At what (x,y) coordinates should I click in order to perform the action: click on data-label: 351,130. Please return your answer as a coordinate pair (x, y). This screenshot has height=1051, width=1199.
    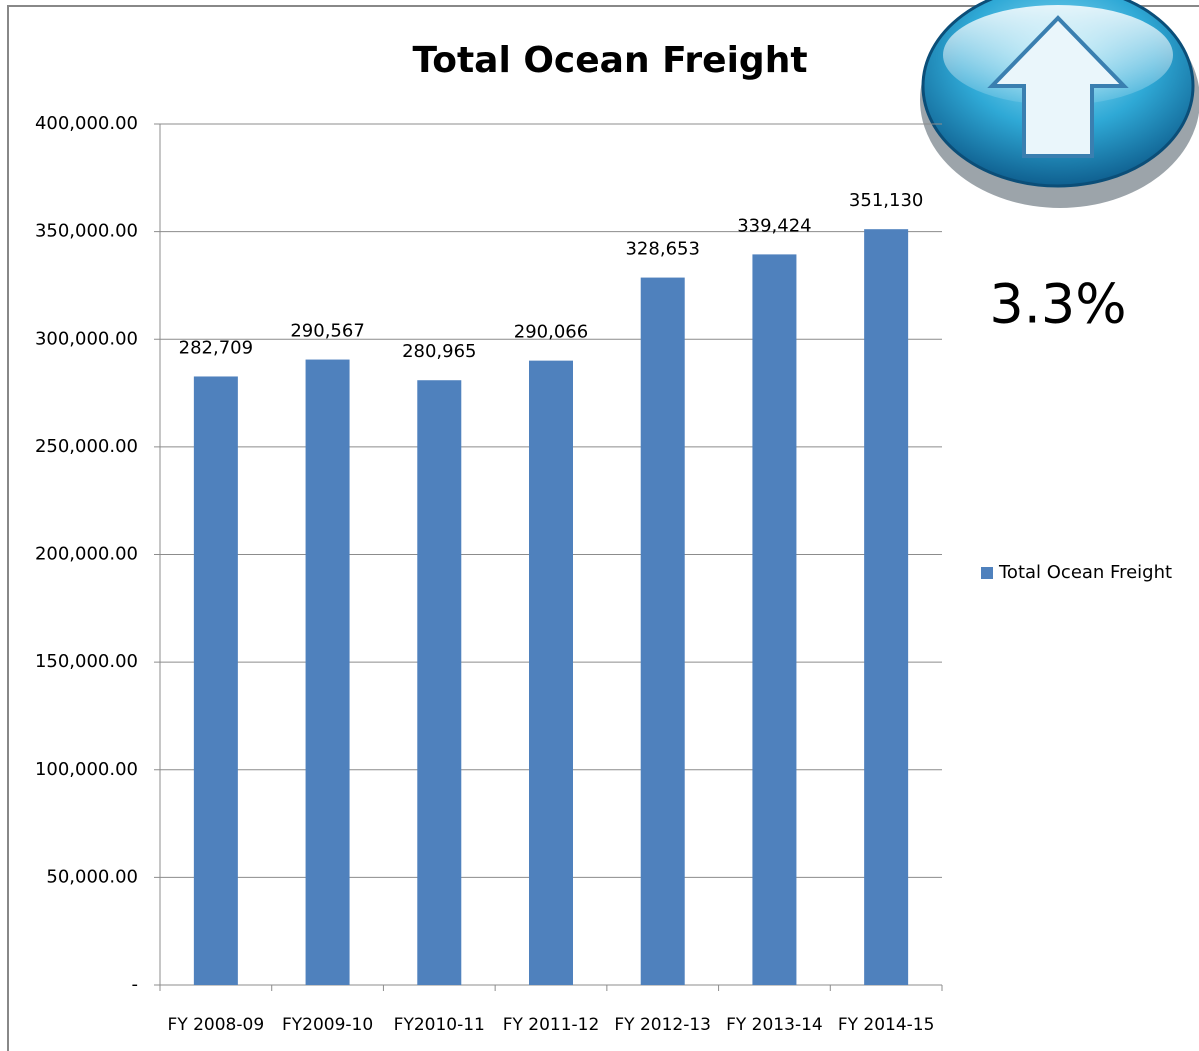
    Looking at the image, I should click on (886, 200).